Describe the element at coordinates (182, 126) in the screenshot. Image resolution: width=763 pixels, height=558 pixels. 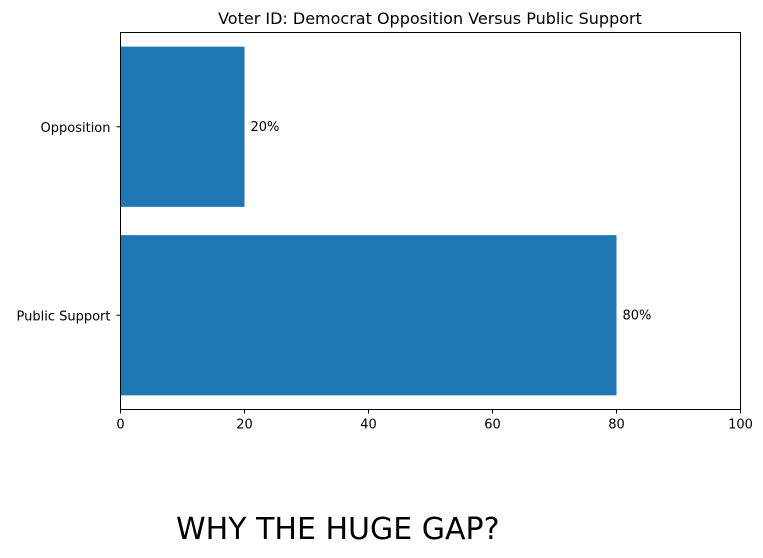
I see `bar-opposition` at that location.